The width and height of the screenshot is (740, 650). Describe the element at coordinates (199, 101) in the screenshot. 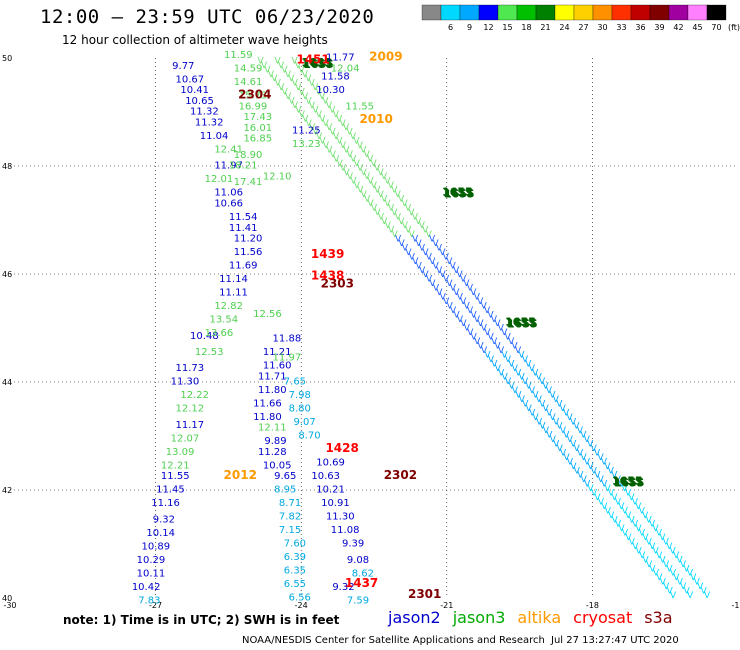

I see `jason2-wave-height: 10.65` at that location.